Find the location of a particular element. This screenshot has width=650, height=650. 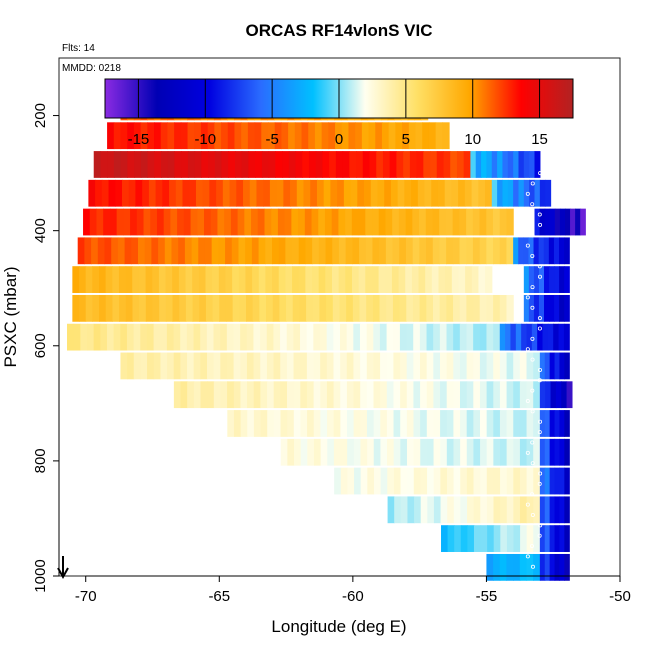

colorbar-tick-label: 5 is located at coordinates (406, 139).